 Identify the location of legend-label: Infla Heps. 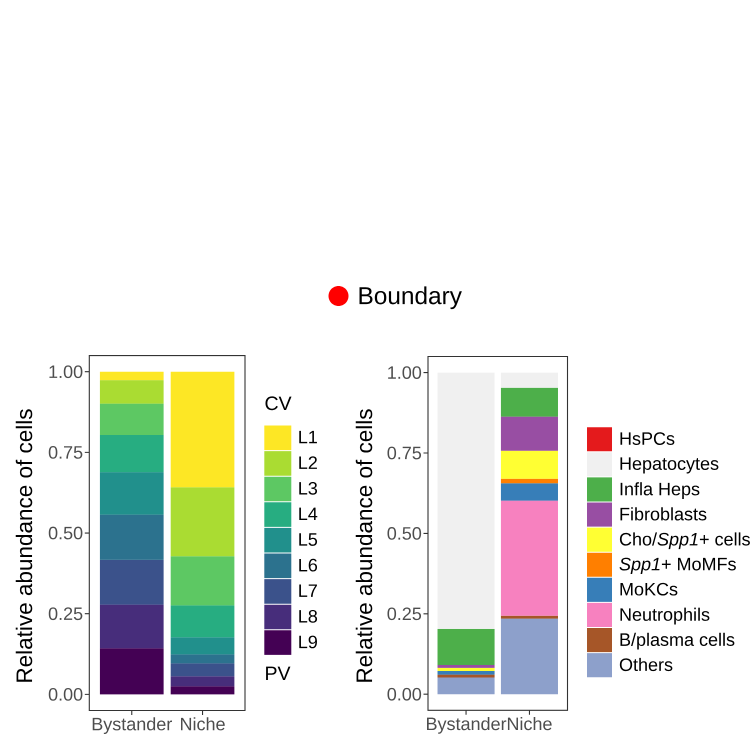
(660, 490).